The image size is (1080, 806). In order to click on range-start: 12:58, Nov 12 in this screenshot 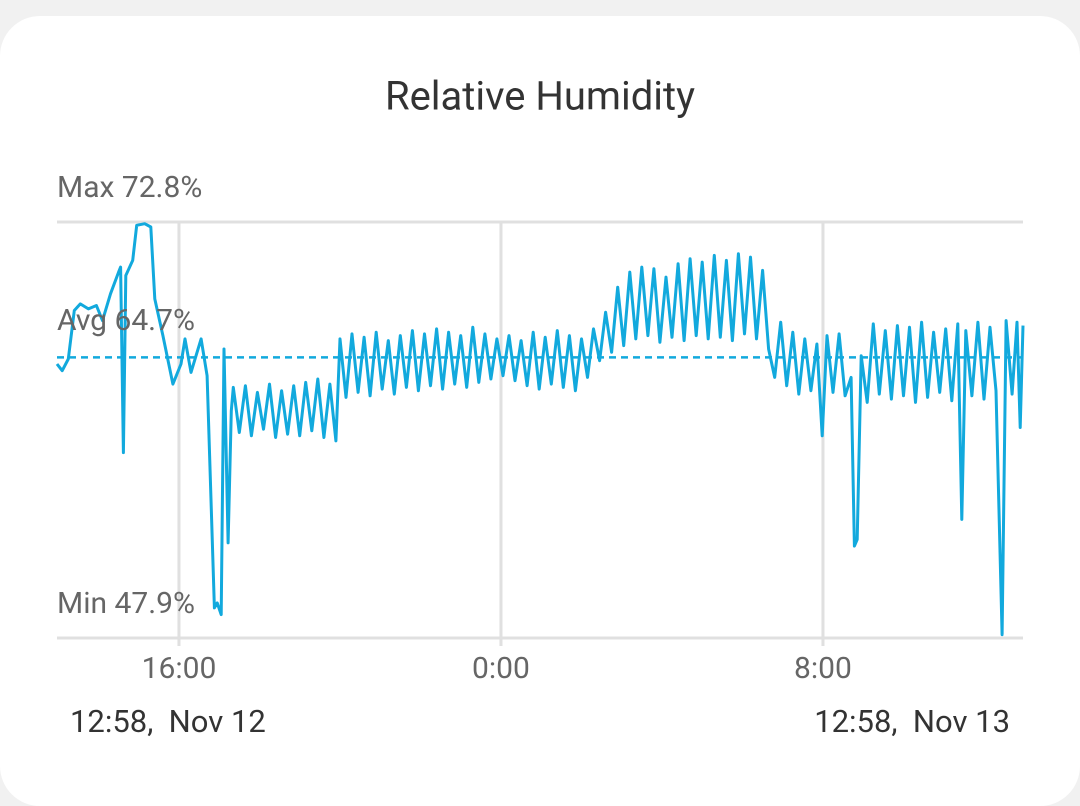, I will do `click(168, 721)`.